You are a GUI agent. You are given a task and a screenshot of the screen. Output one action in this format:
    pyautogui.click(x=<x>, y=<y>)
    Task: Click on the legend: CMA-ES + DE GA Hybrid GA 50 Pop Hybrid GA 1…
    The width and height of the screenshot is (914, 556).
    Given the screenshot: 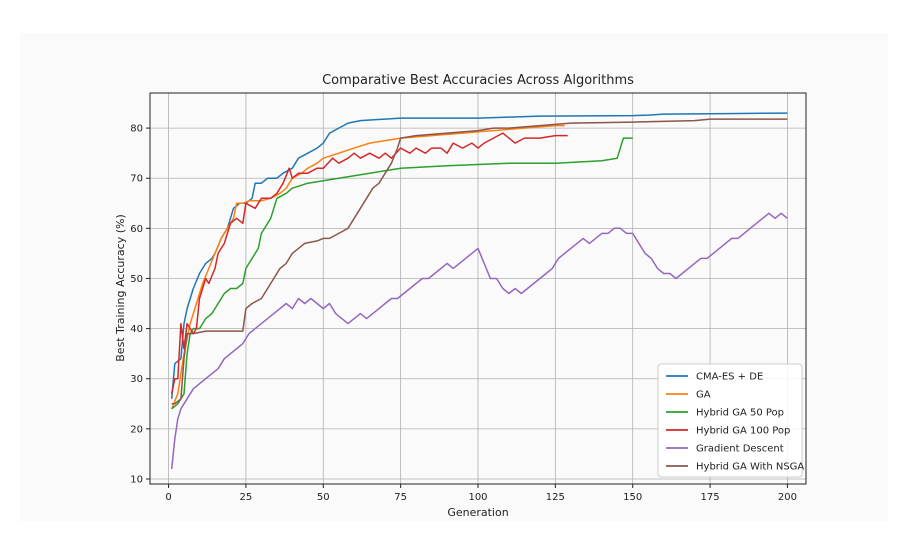 What is the action you would take?
    pyautogui.click(x=730, y=420)
    